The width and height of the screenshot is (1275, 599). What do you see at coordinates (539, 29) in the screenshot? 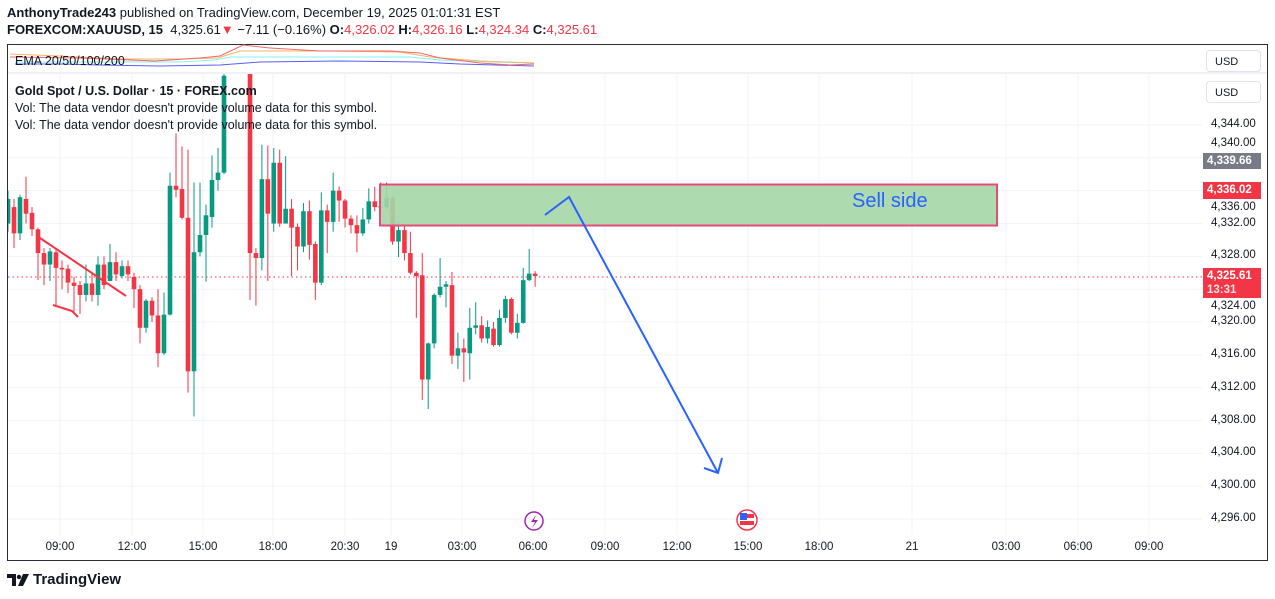
I see `close-label: C:` at bounding box center [539, 29].